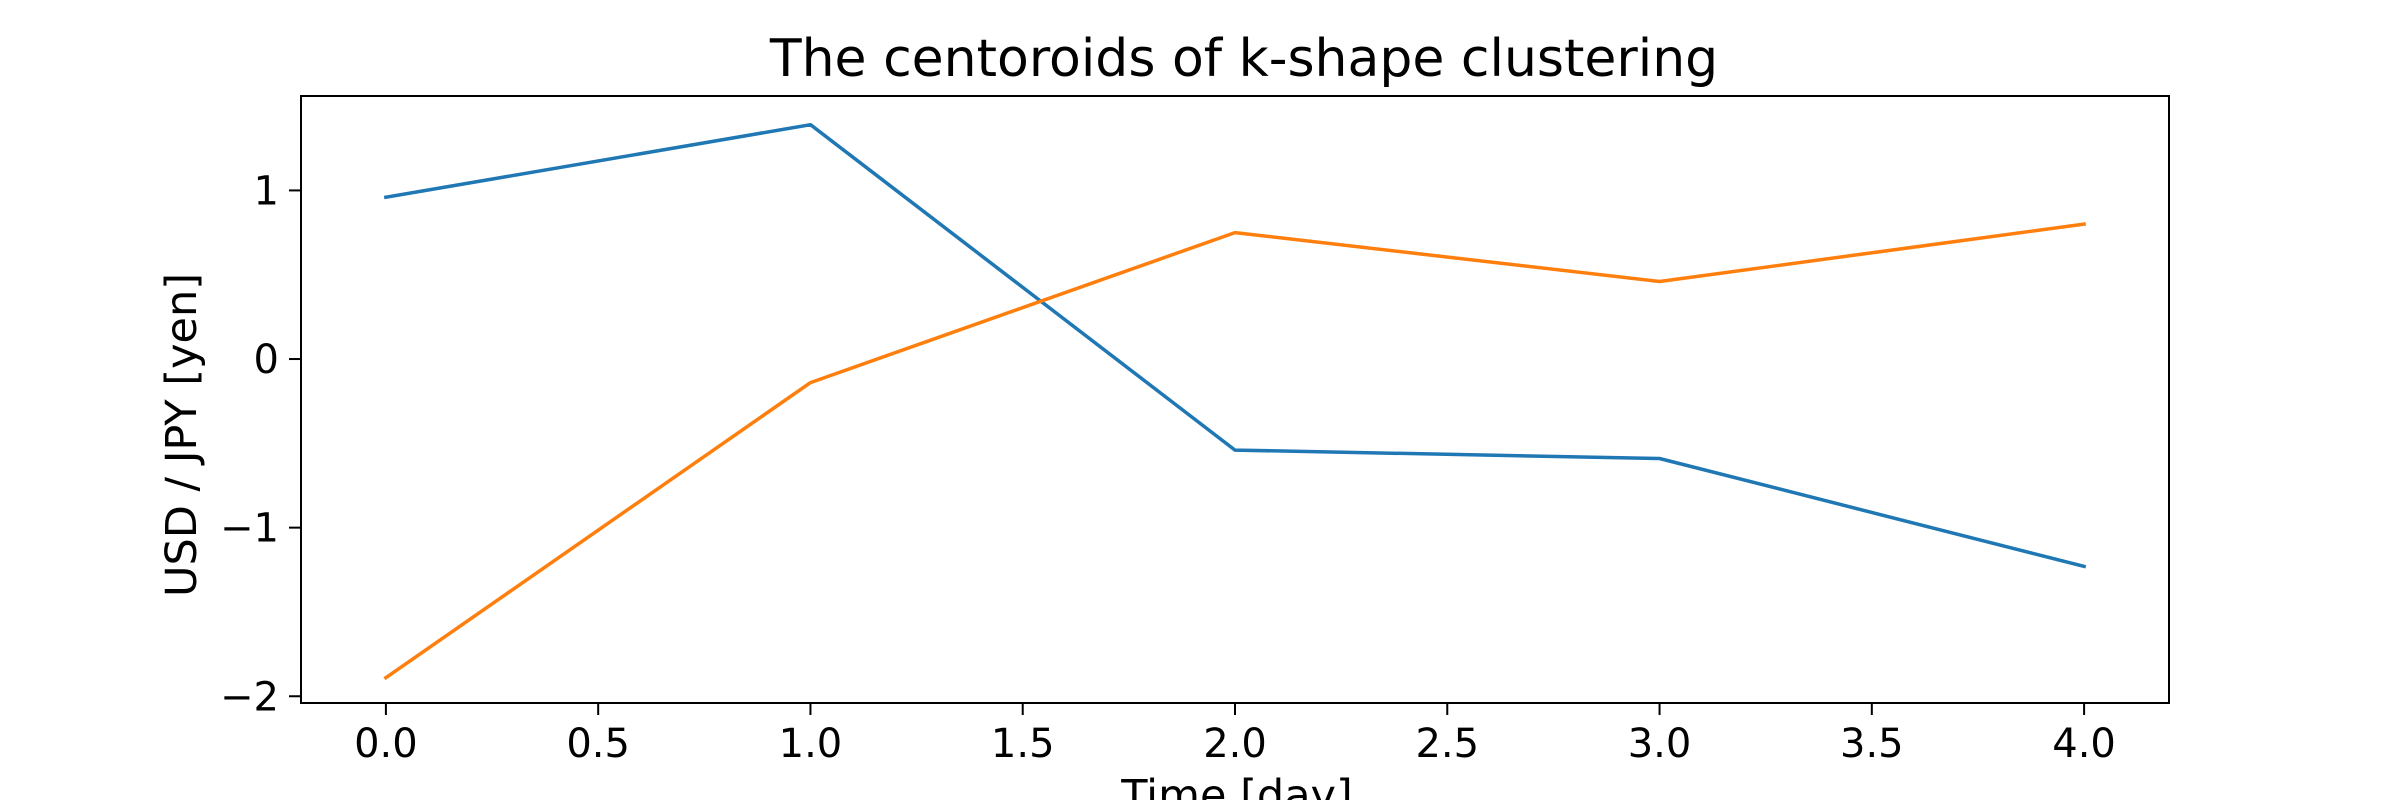 This screenshot has height=805, width=2400. I want to click on x-tick-label: 1.0, so click(811, 744).